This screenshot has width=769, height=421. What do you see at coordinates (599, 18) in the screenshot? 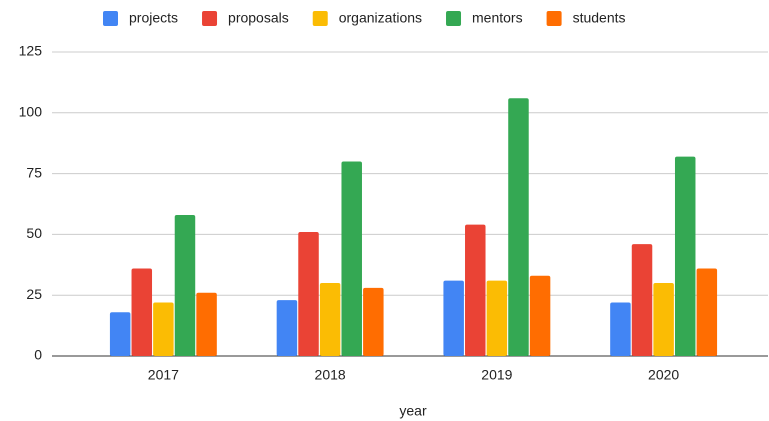
I see `legend-label: students` at bounding box center [599, 18].